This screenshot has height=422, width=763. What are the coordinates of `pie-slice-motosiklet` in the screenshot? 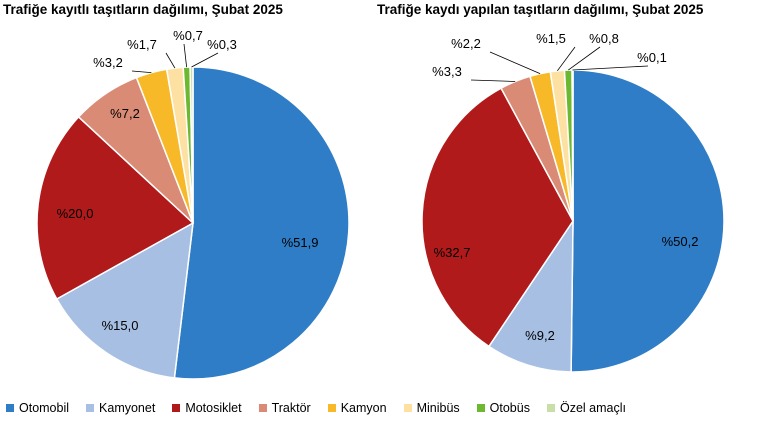 It's located at (115, 208).